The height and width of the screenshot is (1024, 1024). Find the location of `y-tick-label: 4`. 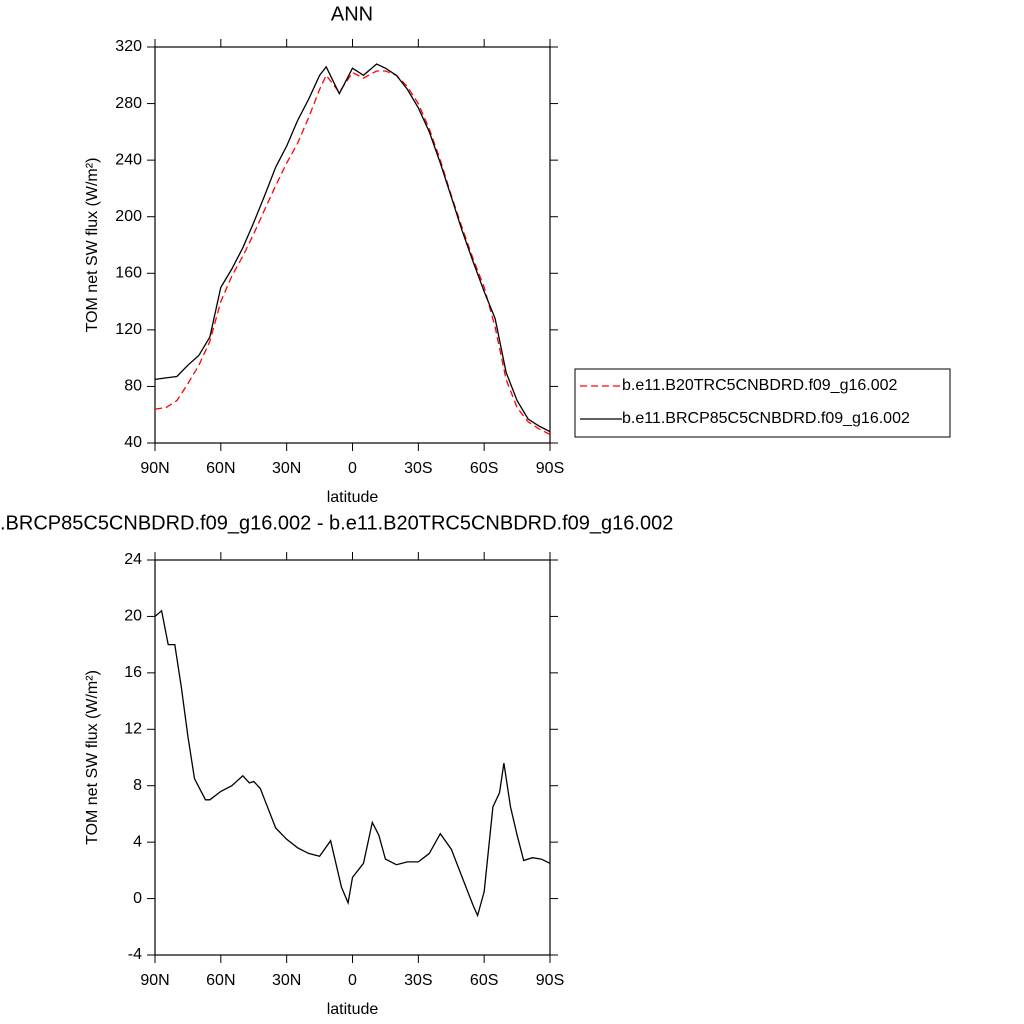

y-tick-label: 4 is located at coordinates (137, 841).